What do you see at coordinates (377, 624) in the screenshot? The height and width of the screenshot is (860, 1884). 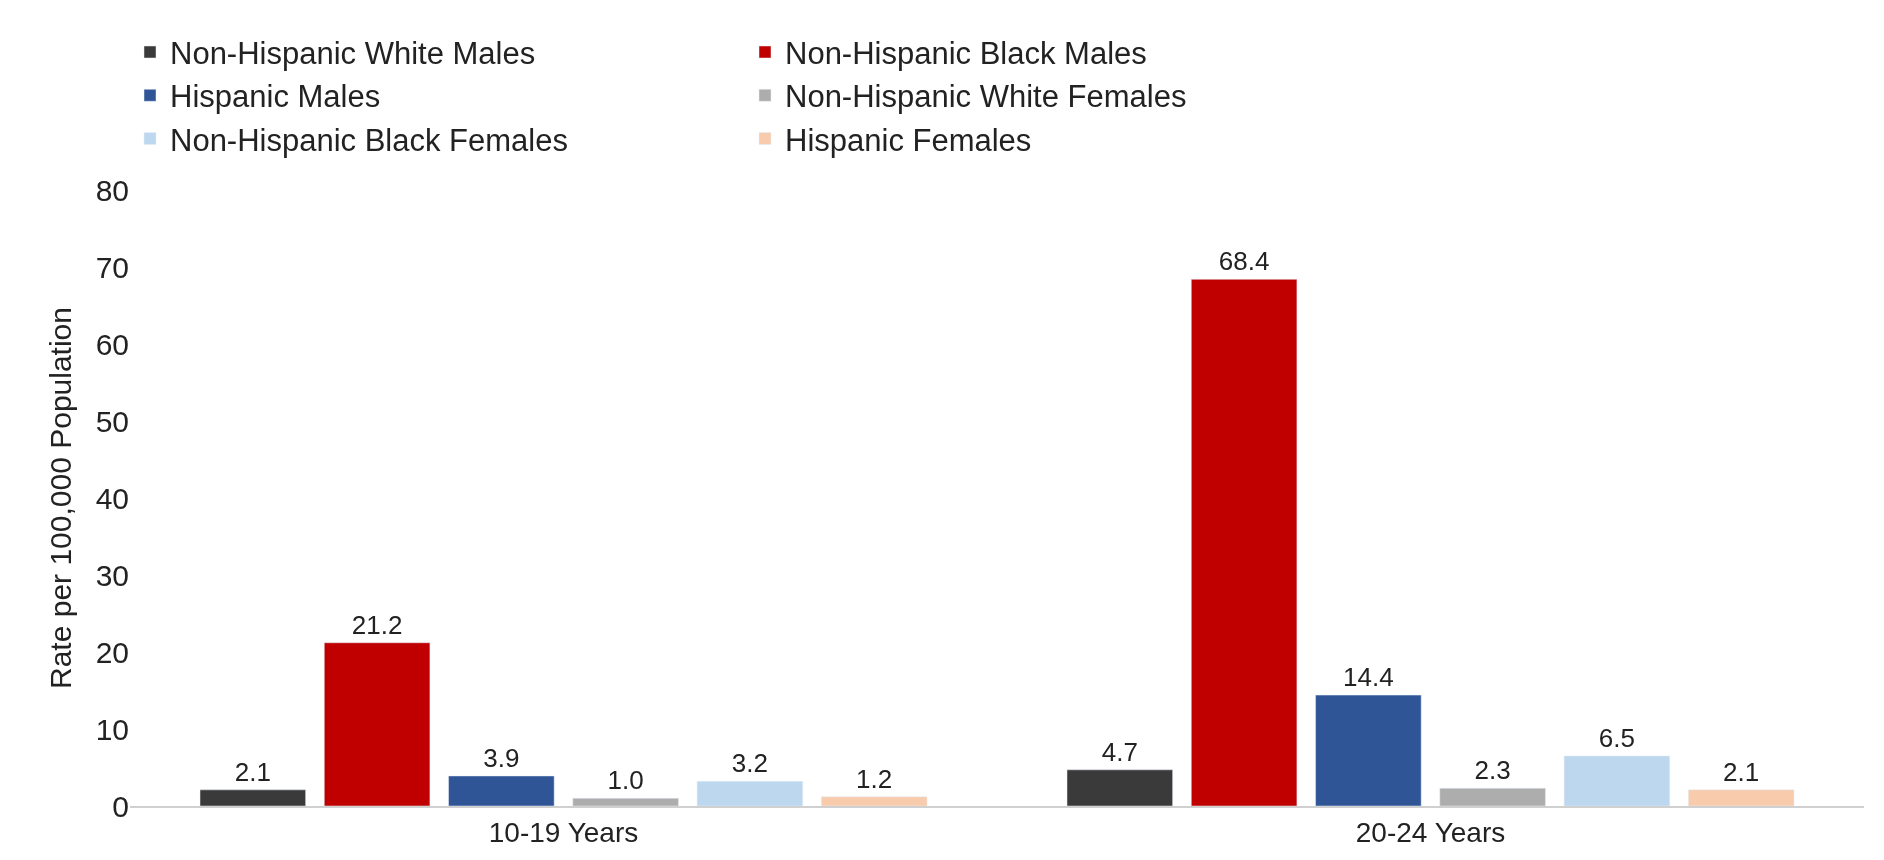 I see `data-label: 21.2` at bounding box center [377, 624].